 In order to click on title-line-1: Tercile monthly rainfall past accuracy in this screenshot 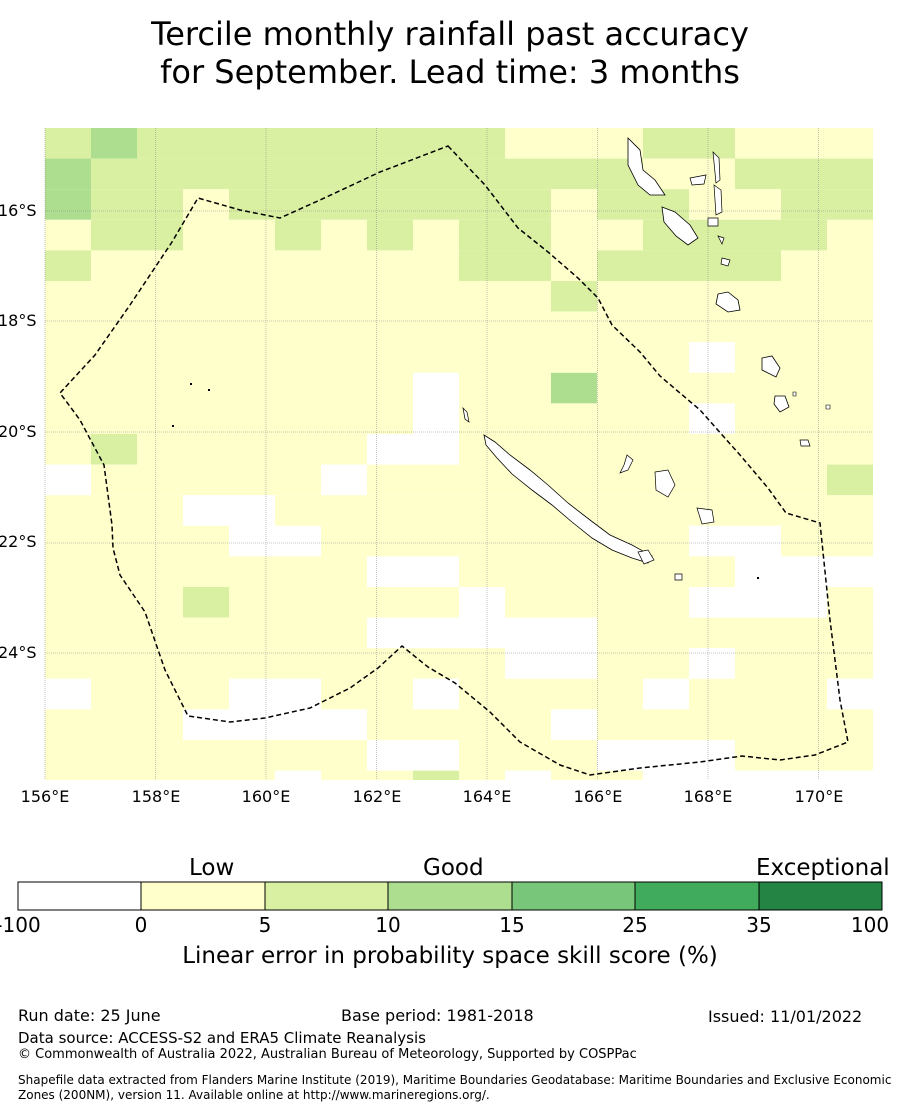, I will do `click(450, 34)`.